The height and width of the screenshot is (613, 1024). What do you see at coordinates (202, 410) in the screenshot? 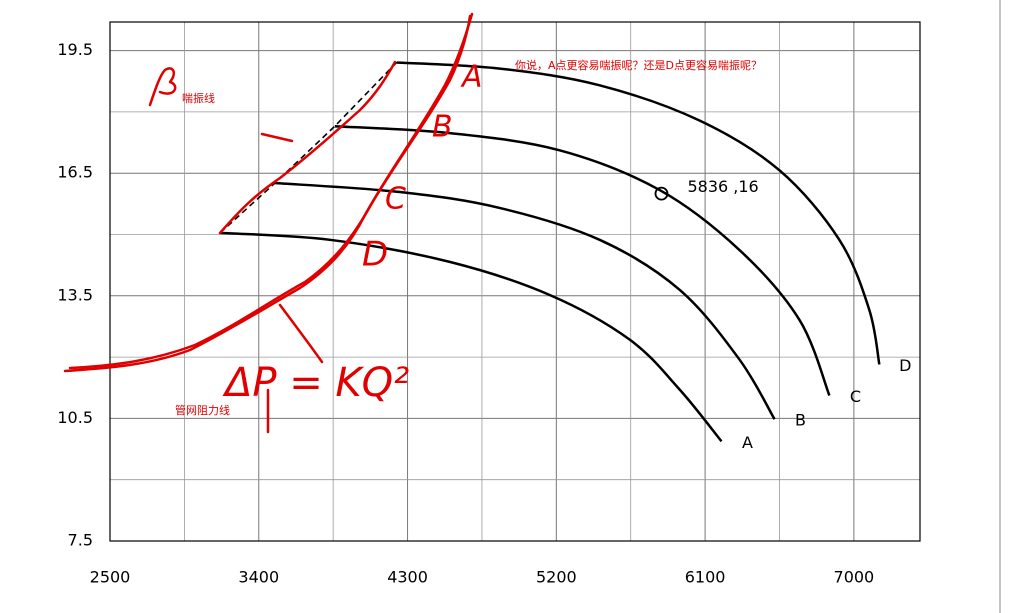
I see `resistance-line-label: 管网阻力线` at bounding box center [202, 410].